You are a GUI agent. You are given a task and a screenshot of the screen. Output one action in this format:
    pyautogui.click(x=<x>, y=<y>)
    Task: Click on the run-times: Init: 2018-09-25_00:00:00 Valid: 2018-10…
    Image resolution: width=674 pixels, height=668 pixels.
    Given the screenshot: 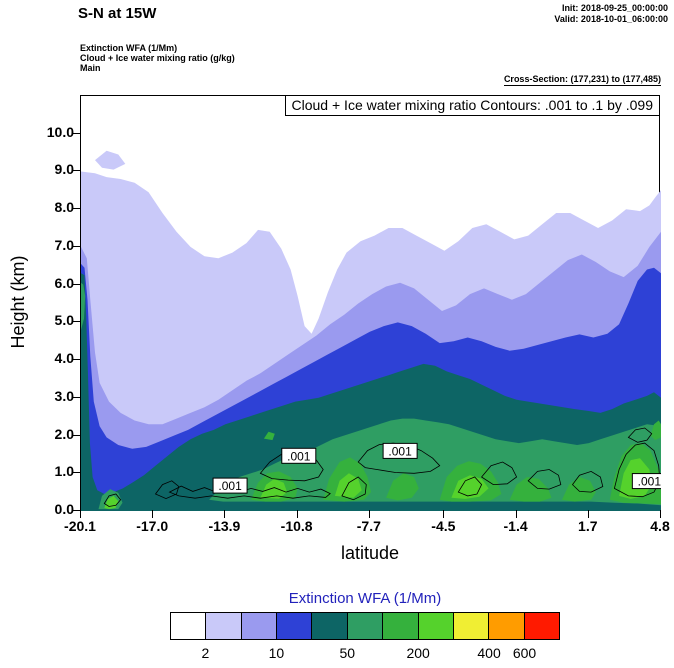 What is the action you would take?
    pyautogui.click(x=611, y=14)
    